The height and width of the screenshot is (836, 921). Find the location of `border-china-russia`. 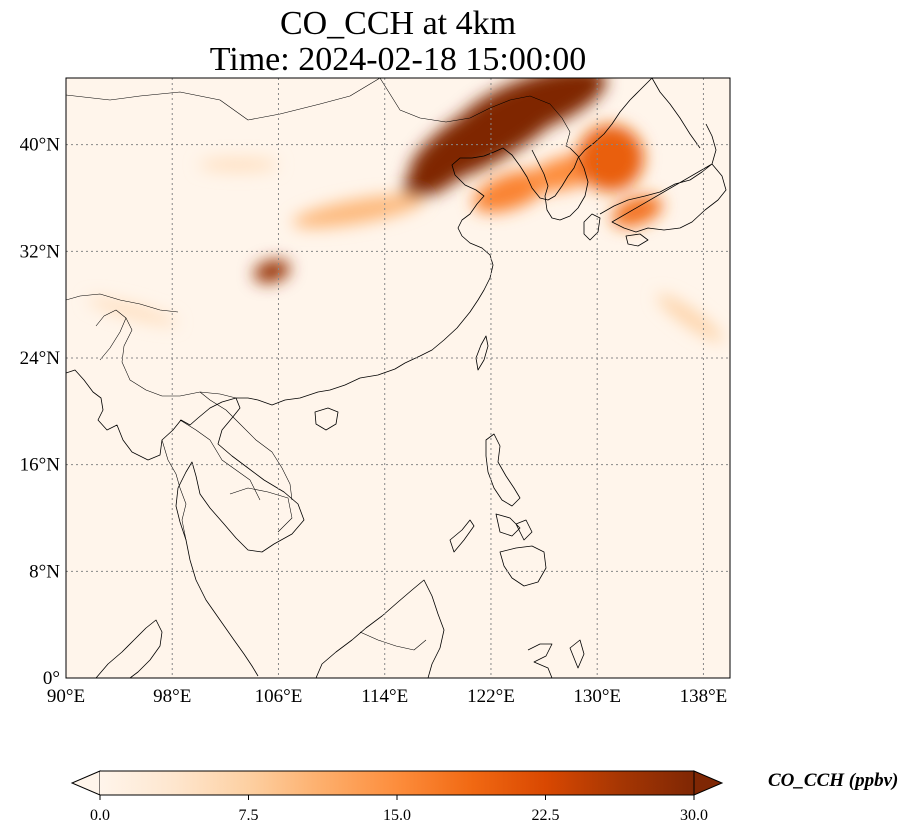

border-china-russia is located at coordinates (475, 113).